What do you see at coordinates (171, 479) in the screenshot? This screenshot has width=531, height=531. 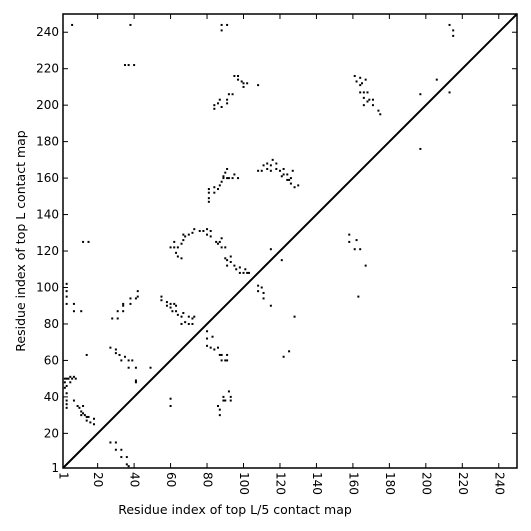 I see `x-tick-label: 60` at bounding box center [171, 479].